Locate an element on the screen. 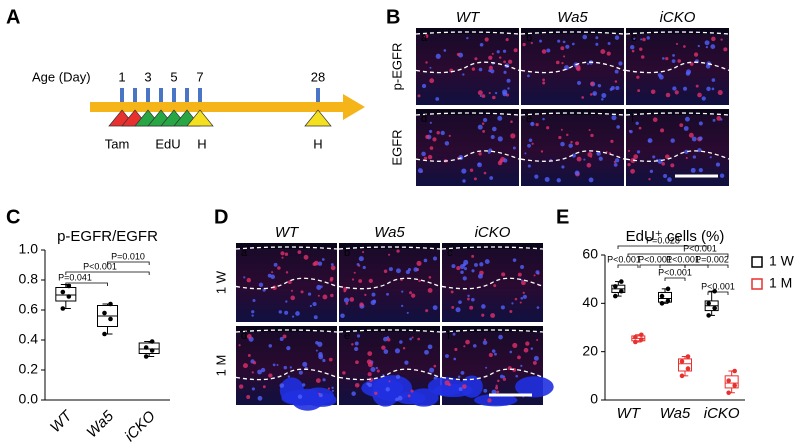 The image size is (800, 445). column-header: iCKO is located at coordinates (678, 17).